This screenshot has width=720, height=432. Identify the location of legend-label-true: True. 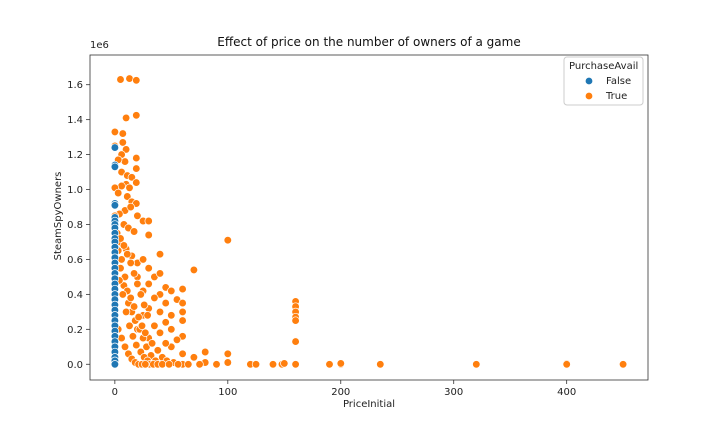
(616, 96).